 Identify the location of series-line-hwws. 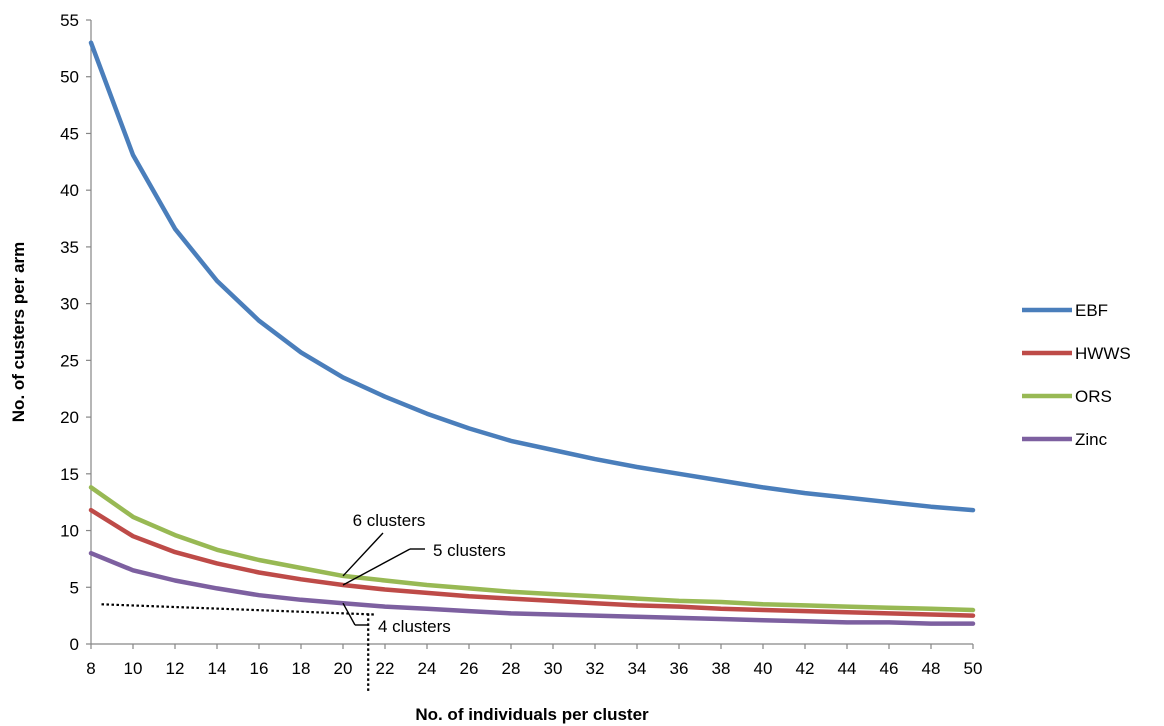
(532, 562).